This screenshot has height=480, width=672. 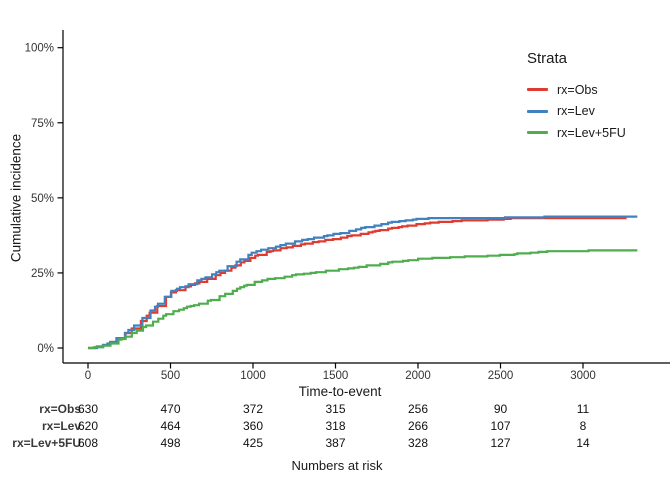 What do you see at coordinates (591, 132) in the screenshot?
I see `legend-label-lev5fu: rx=Lev+5FU` at bounding box center [591, 132].